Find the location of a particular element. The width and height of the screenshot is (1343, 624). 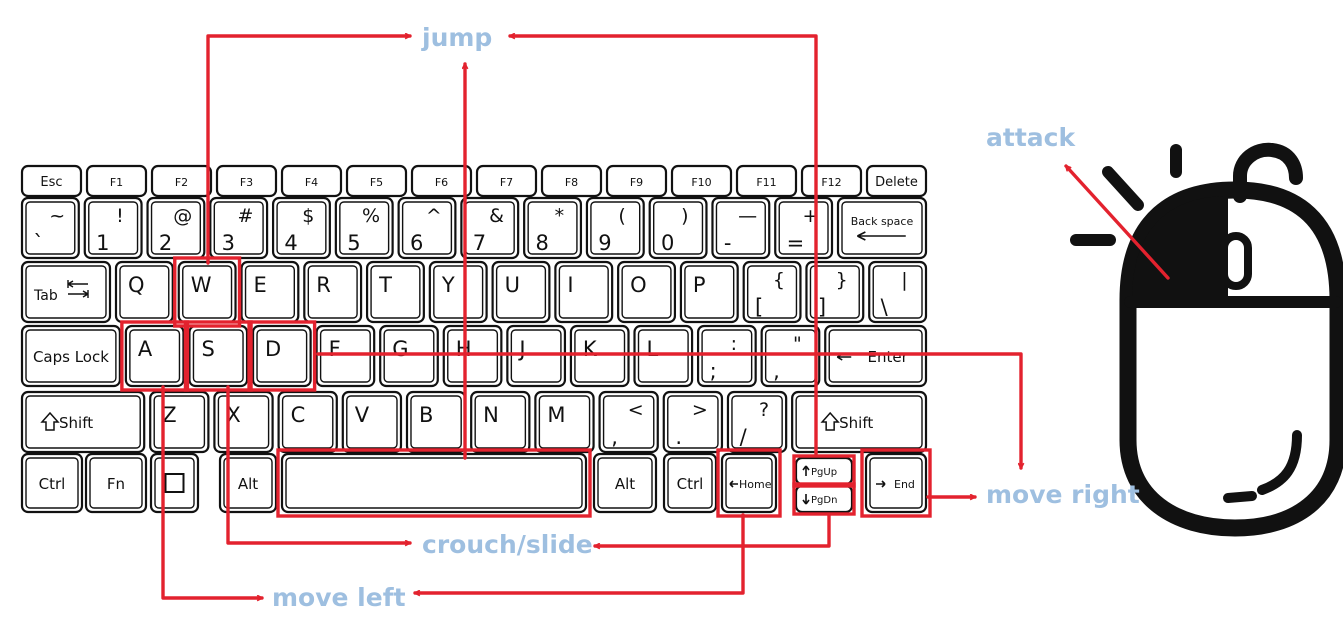

key-period: >. is located at coordinates (693, 422).